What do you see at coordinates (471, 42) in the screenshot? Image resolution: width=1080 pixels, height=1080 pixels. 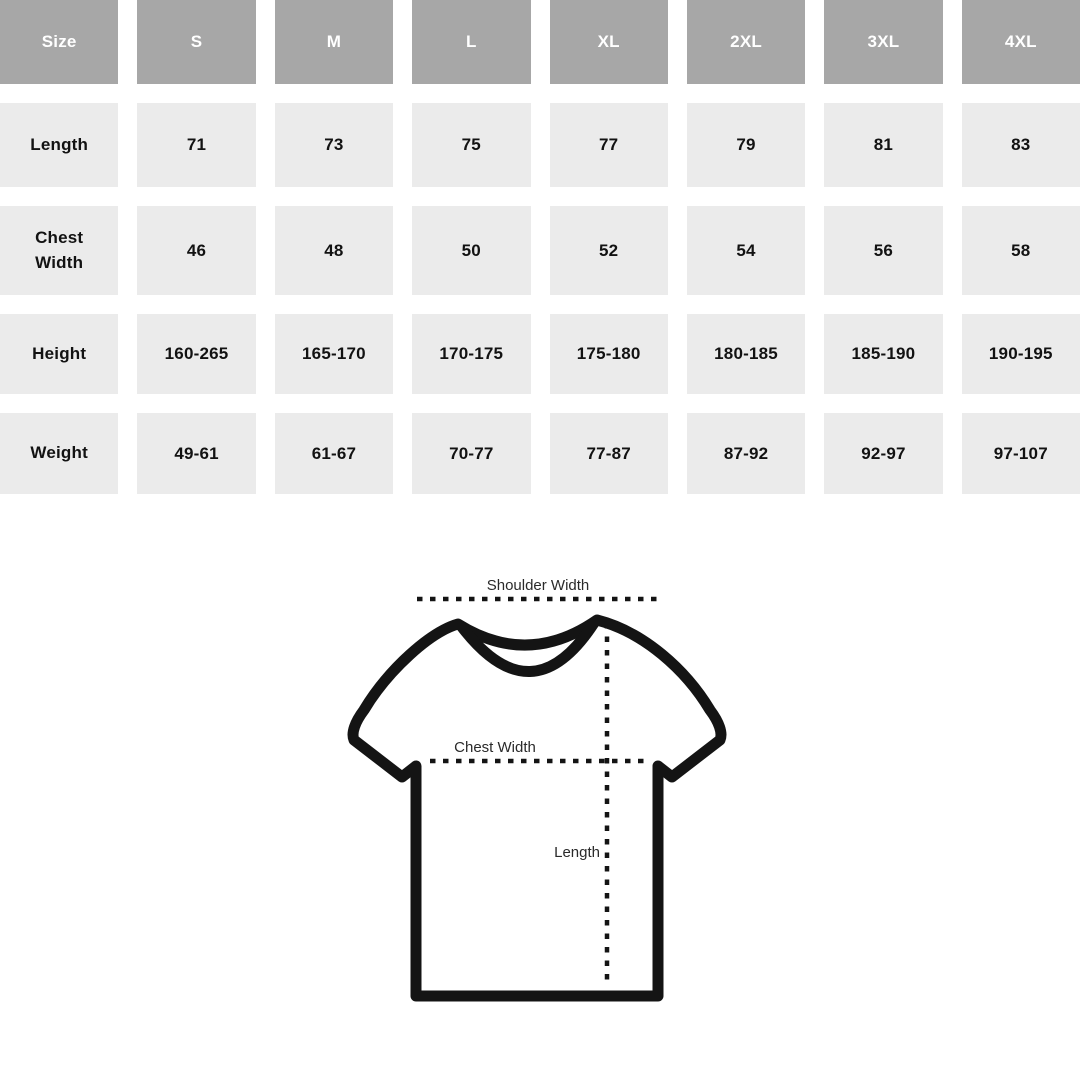 I see `column-header-l: L` at bounding box center [471, 42].